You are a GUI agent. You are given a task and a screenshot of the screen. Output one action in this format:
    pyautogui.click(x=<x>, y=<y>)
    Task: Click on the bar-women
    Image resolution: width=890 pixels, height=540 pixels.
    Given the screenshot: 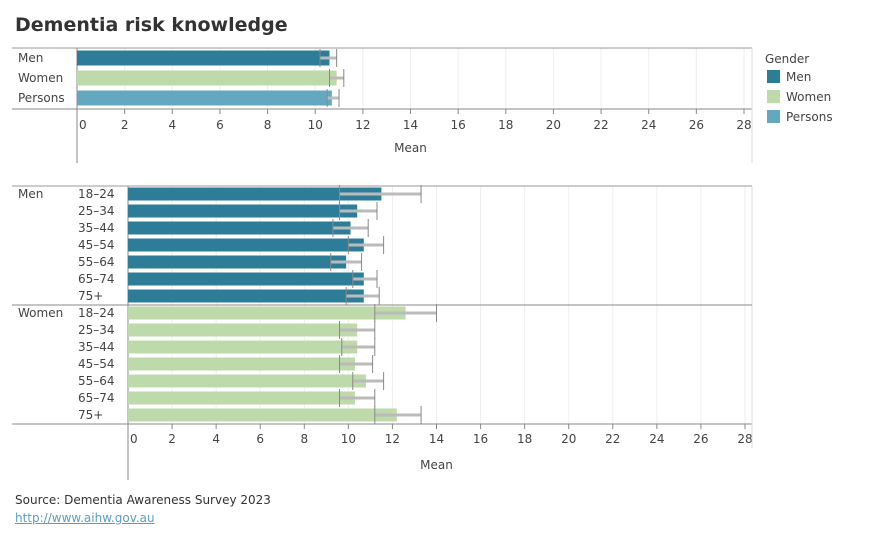 What is the action you would take?
    pyautogui.click(x=207, y=78)
    